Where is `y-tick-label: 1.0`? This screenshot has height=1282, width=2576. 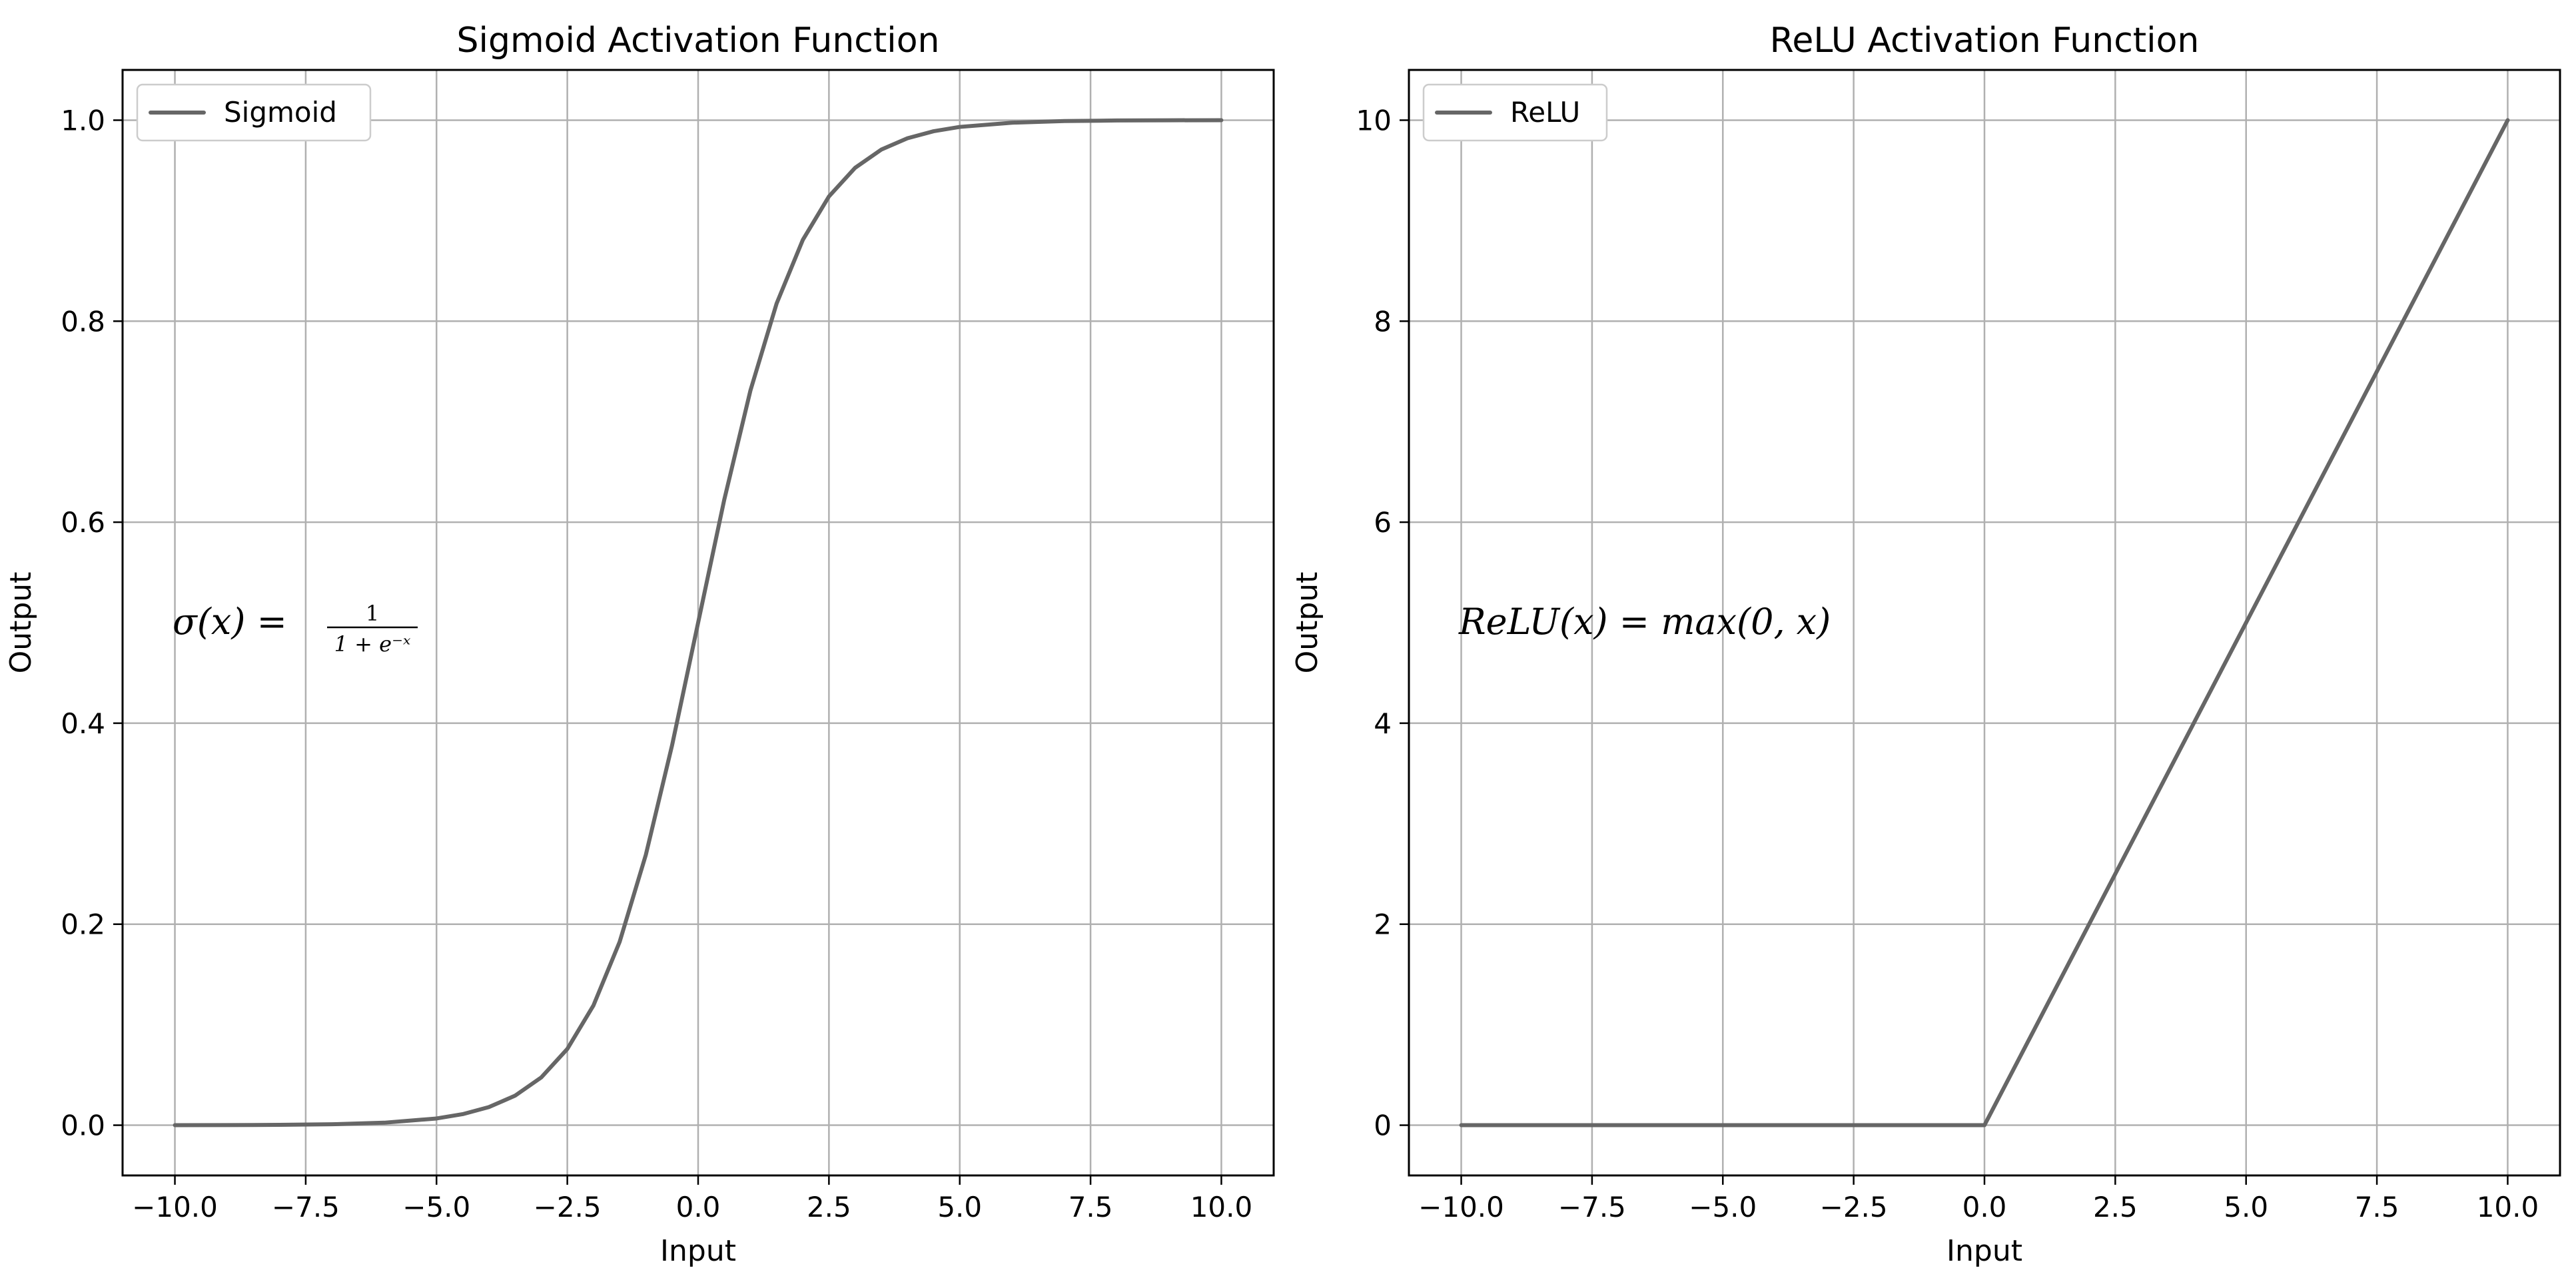
y-tick-label: 1.0 is located at coordinates (83, 120).